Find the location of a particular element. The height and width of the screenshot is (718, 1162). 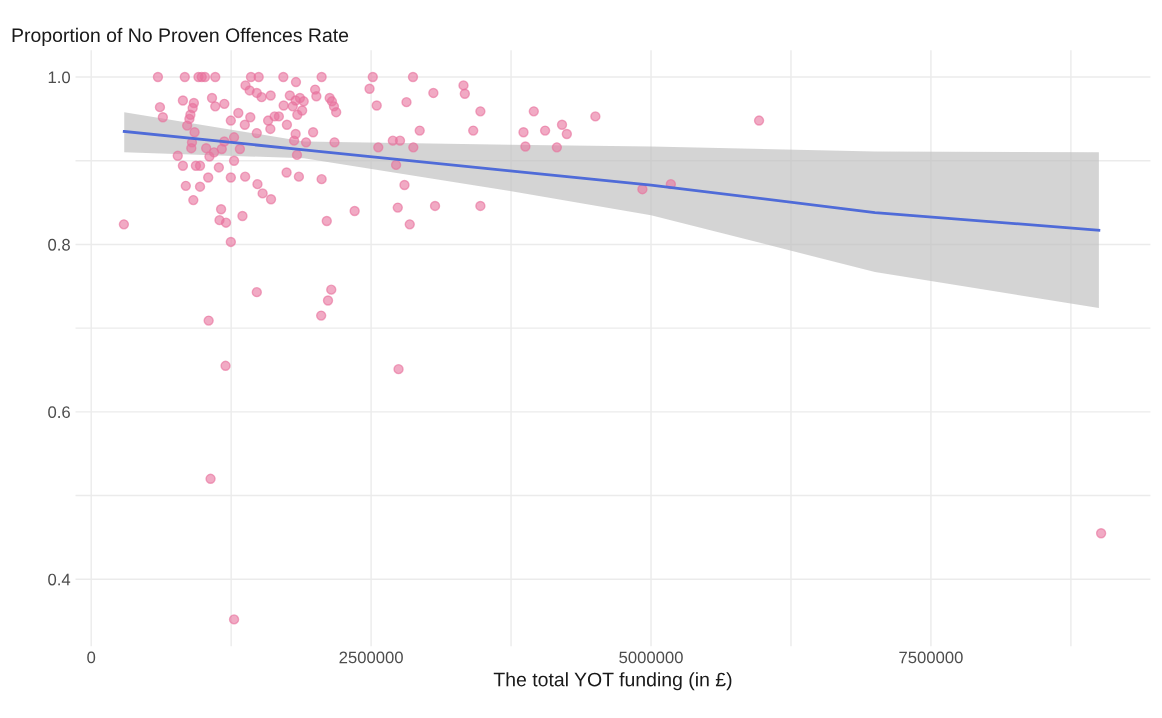

y-tick-label: 0.4 is located at coordinates (59, 579).